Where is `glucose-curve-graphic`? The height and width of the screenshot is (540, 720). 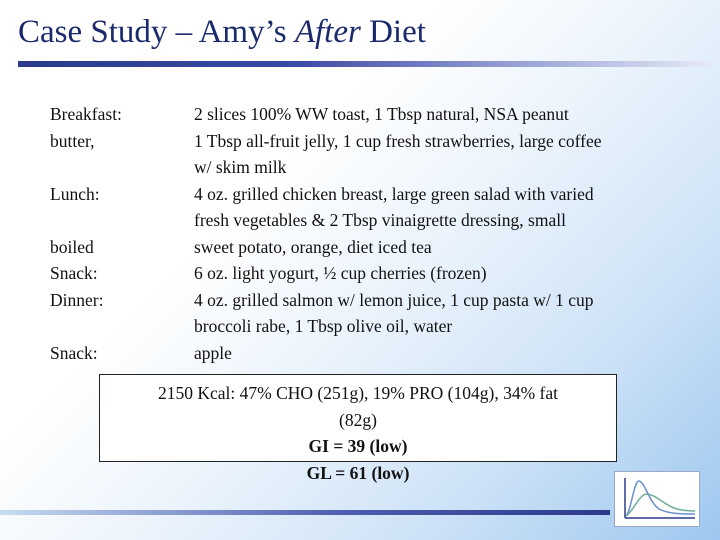
glucose-curve-graphic is located at coordinates (660, 498).